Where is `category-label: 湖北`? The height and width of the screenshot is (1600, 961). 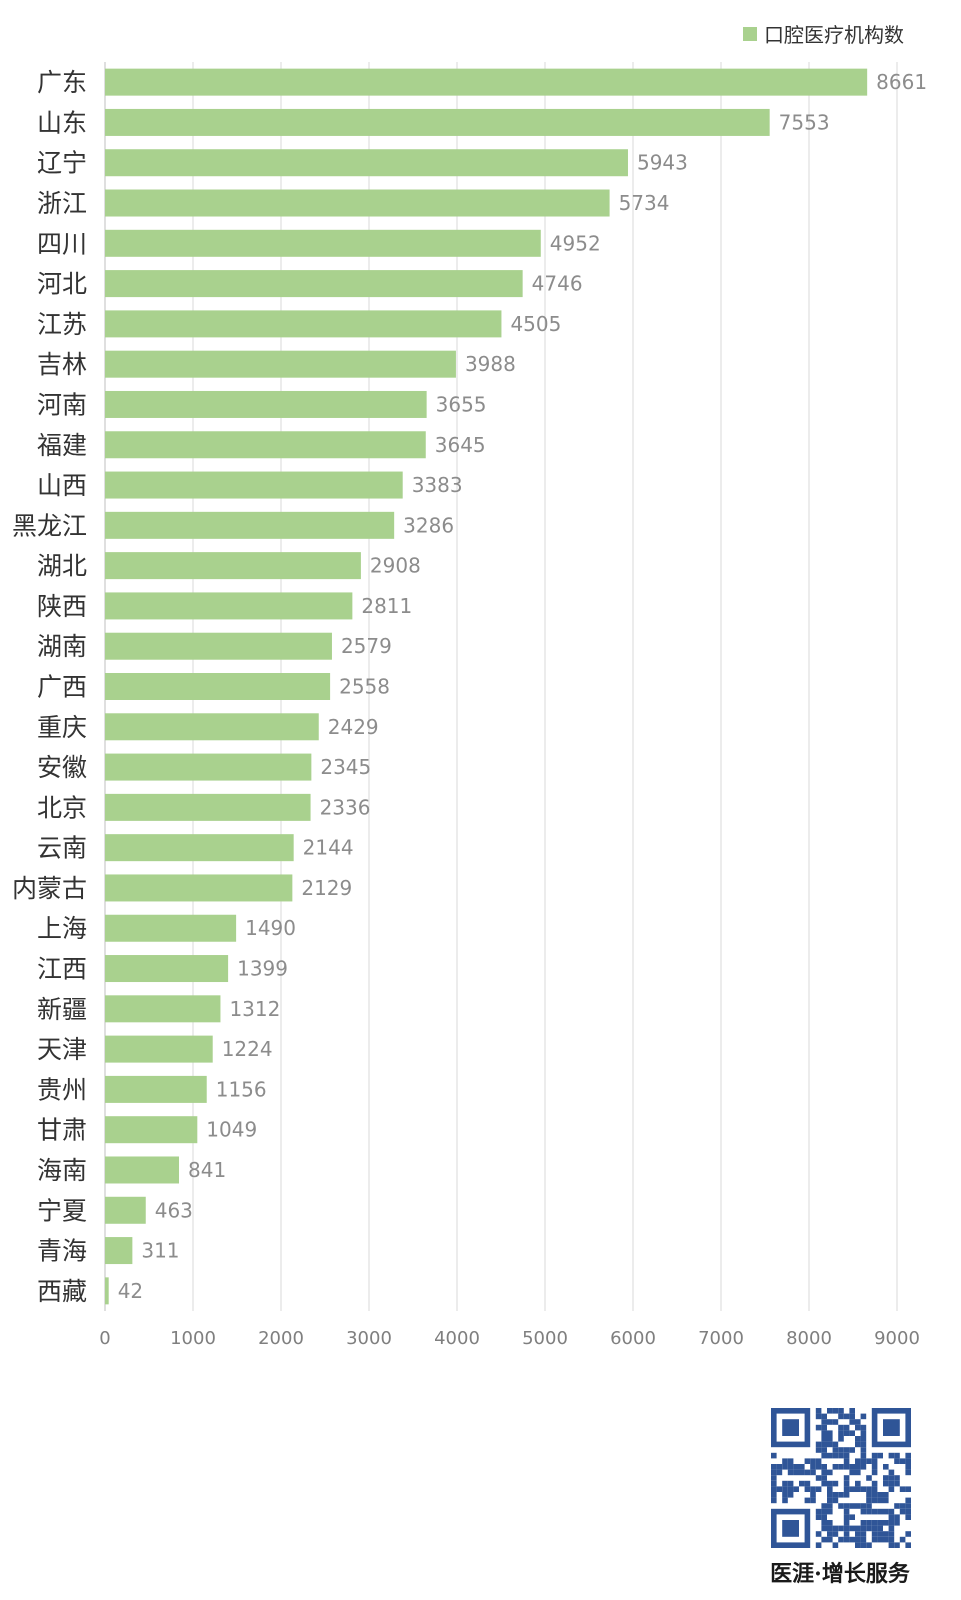
category-label: 湖北 is located at coordinates (62, 566).